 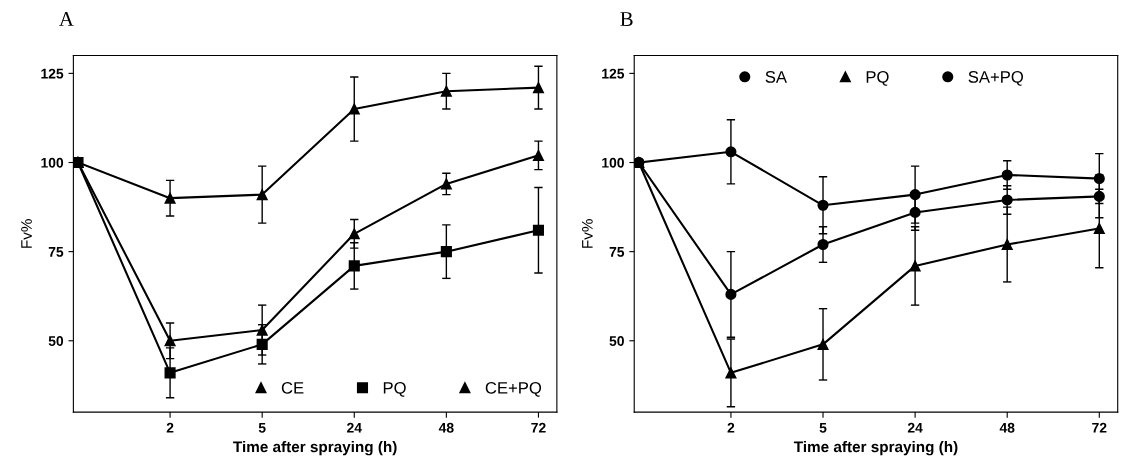 What do you see at coordinates (292, 387) in the screenshot?
I see `legend-label: CE` at bounding box center [292, 387].